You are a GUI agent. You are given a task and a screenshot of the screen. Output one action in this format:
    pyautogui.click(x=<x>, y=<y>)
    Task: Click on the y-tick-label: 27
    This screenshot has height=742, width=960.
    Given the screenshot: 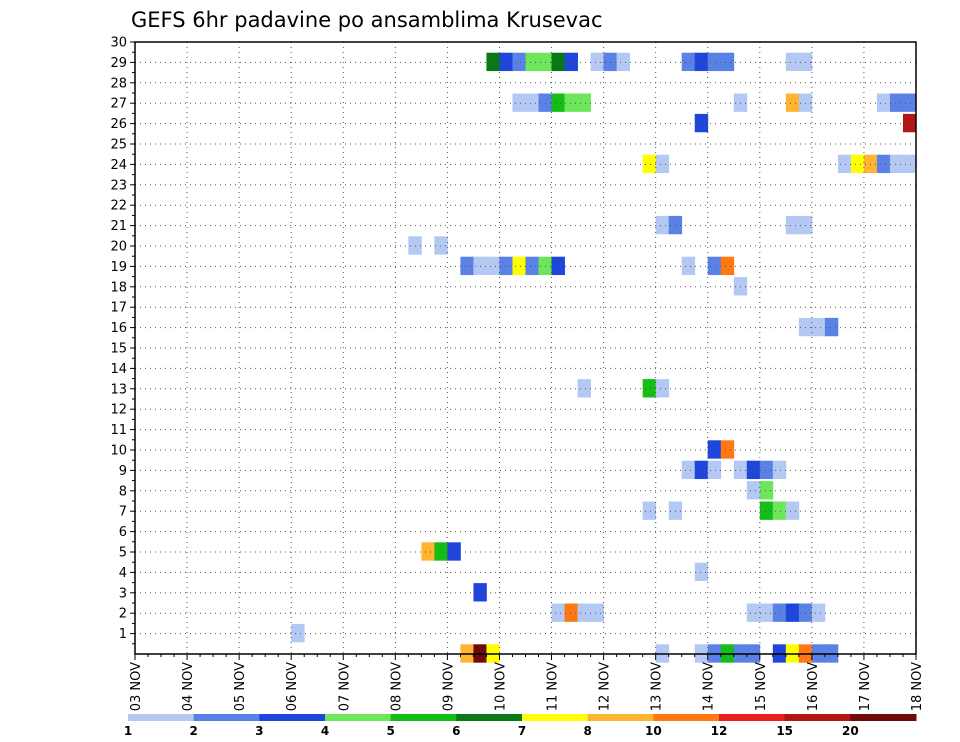 What is the action you would take?
    pyautogui.click(x=118, y=104)
    